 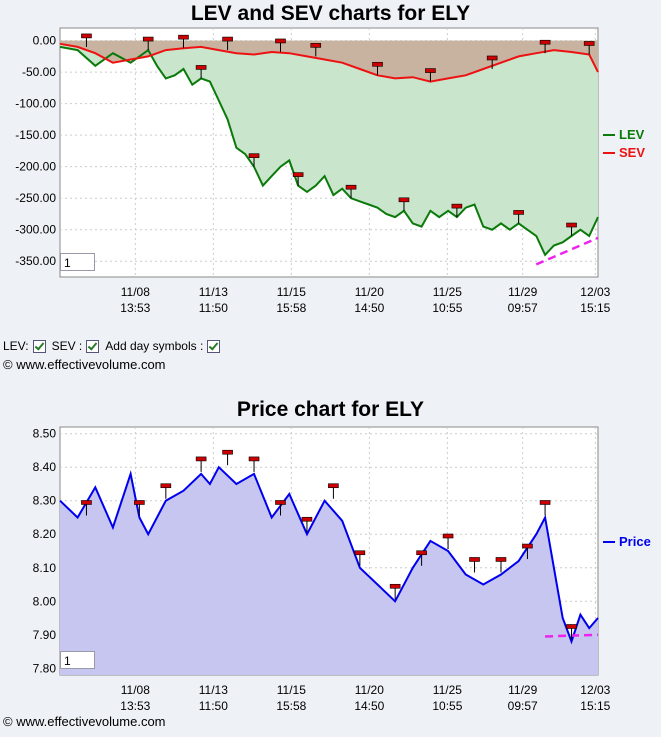 What do you see at coordinates (77, 262) in the screenshot?
I see `chart1-range-spinner: 1` at bounding box center [77, 262].